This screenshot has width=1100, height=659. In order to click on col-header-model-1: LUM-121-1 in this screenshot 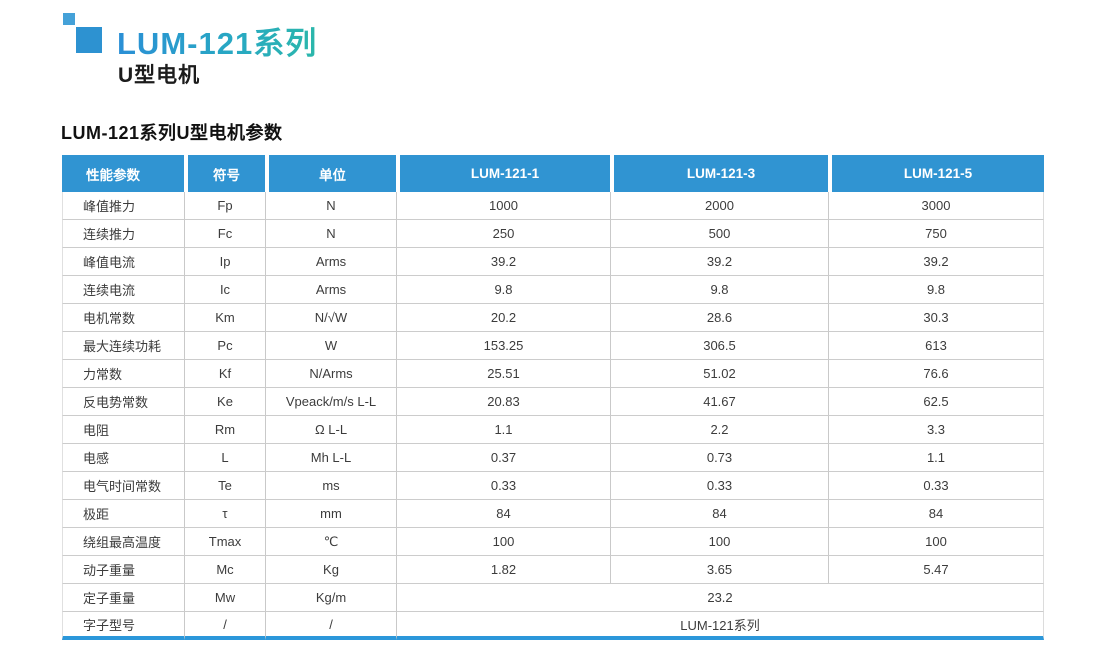, I will do `click(503, 173)`.